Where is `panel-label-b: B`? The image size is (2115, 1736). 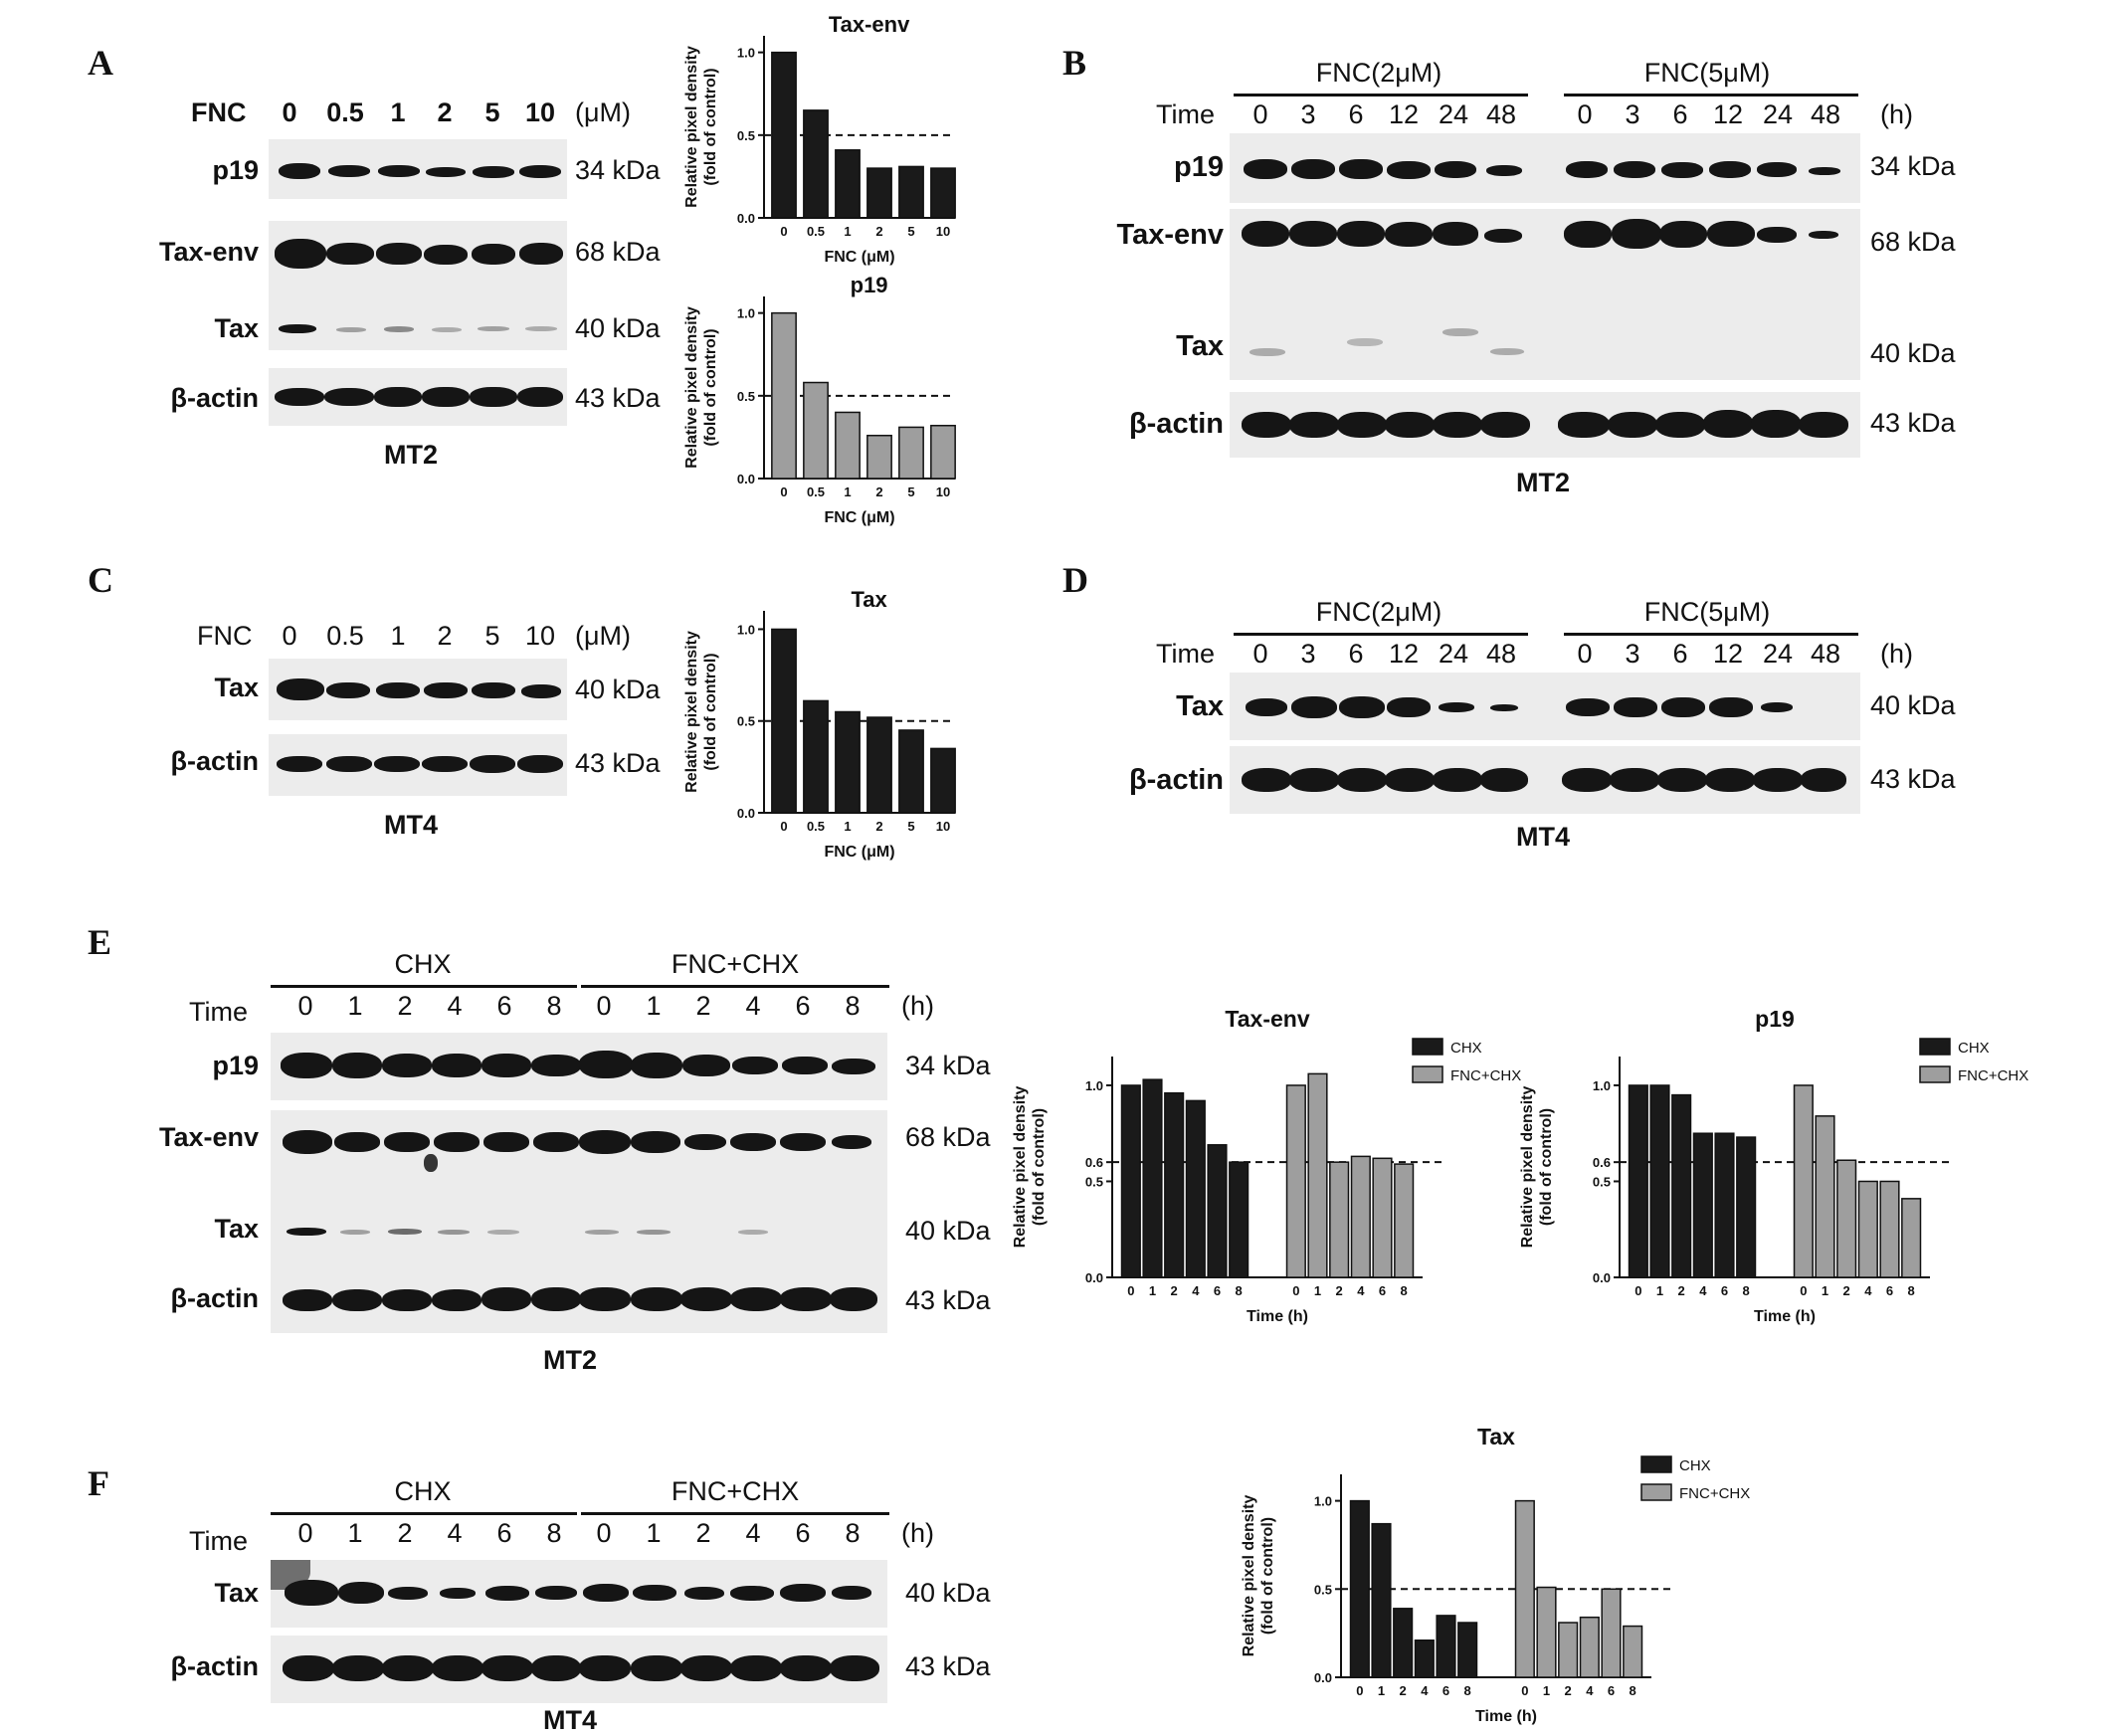
panel-label-b: B is located at coordinates (1074, 63).